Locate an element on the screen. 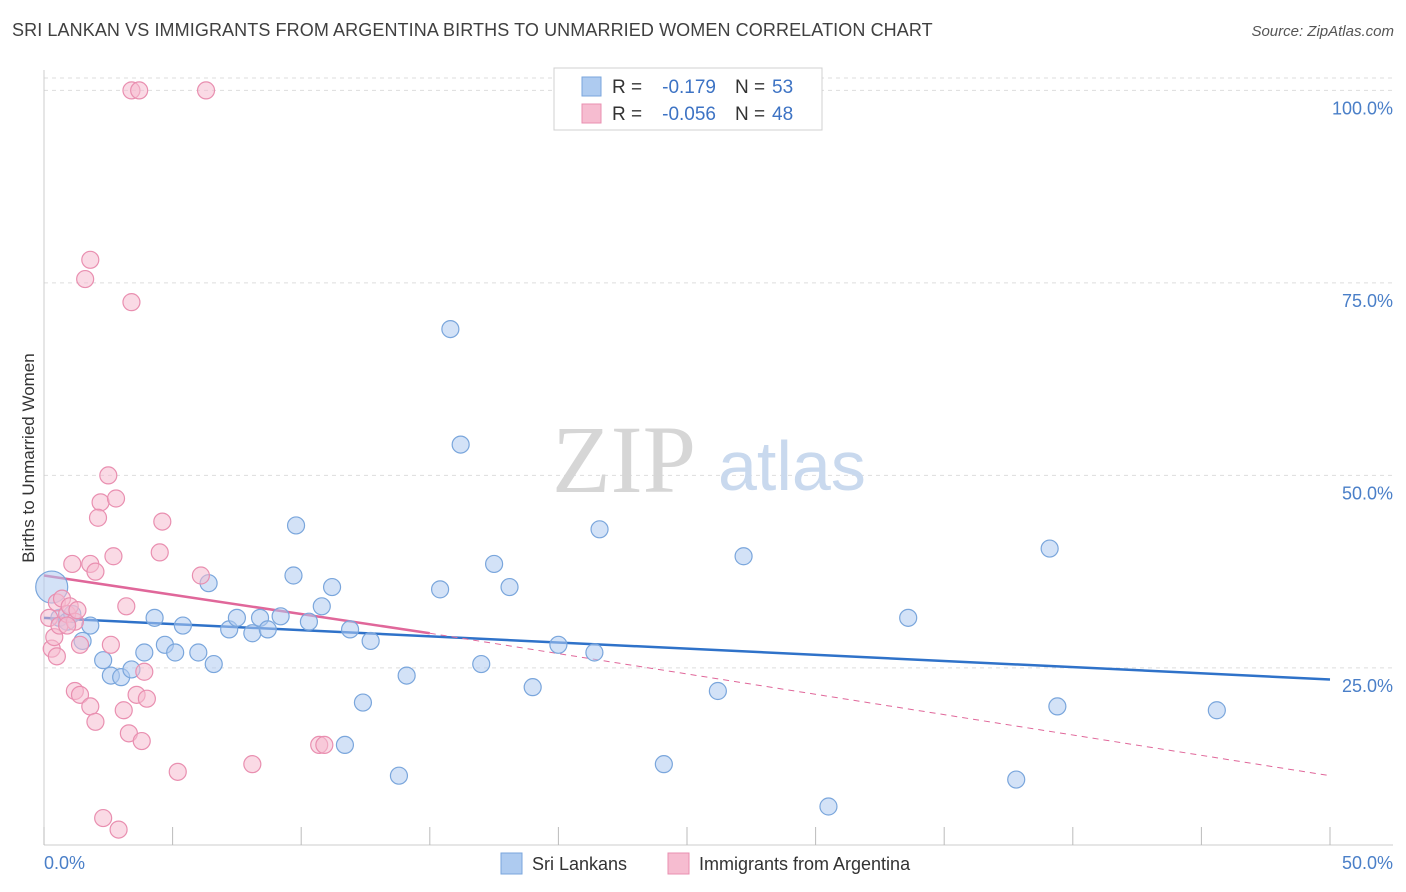  legend-swatch-sri-lankans is located at coordinates (511, 863).